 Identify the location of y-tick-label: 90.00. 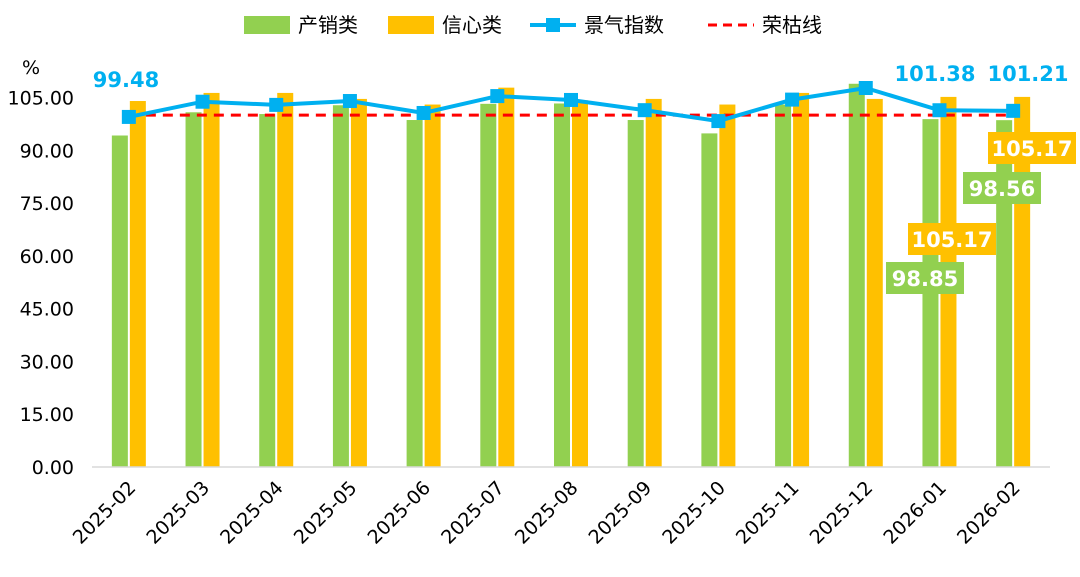
(47, 151).